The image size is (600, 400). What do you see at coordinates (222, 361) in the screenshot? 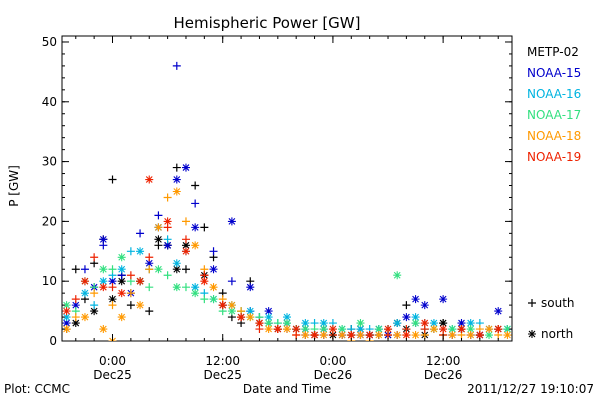
I see `x-tick-time-label: 12:00` at bounding box center [222, 361].